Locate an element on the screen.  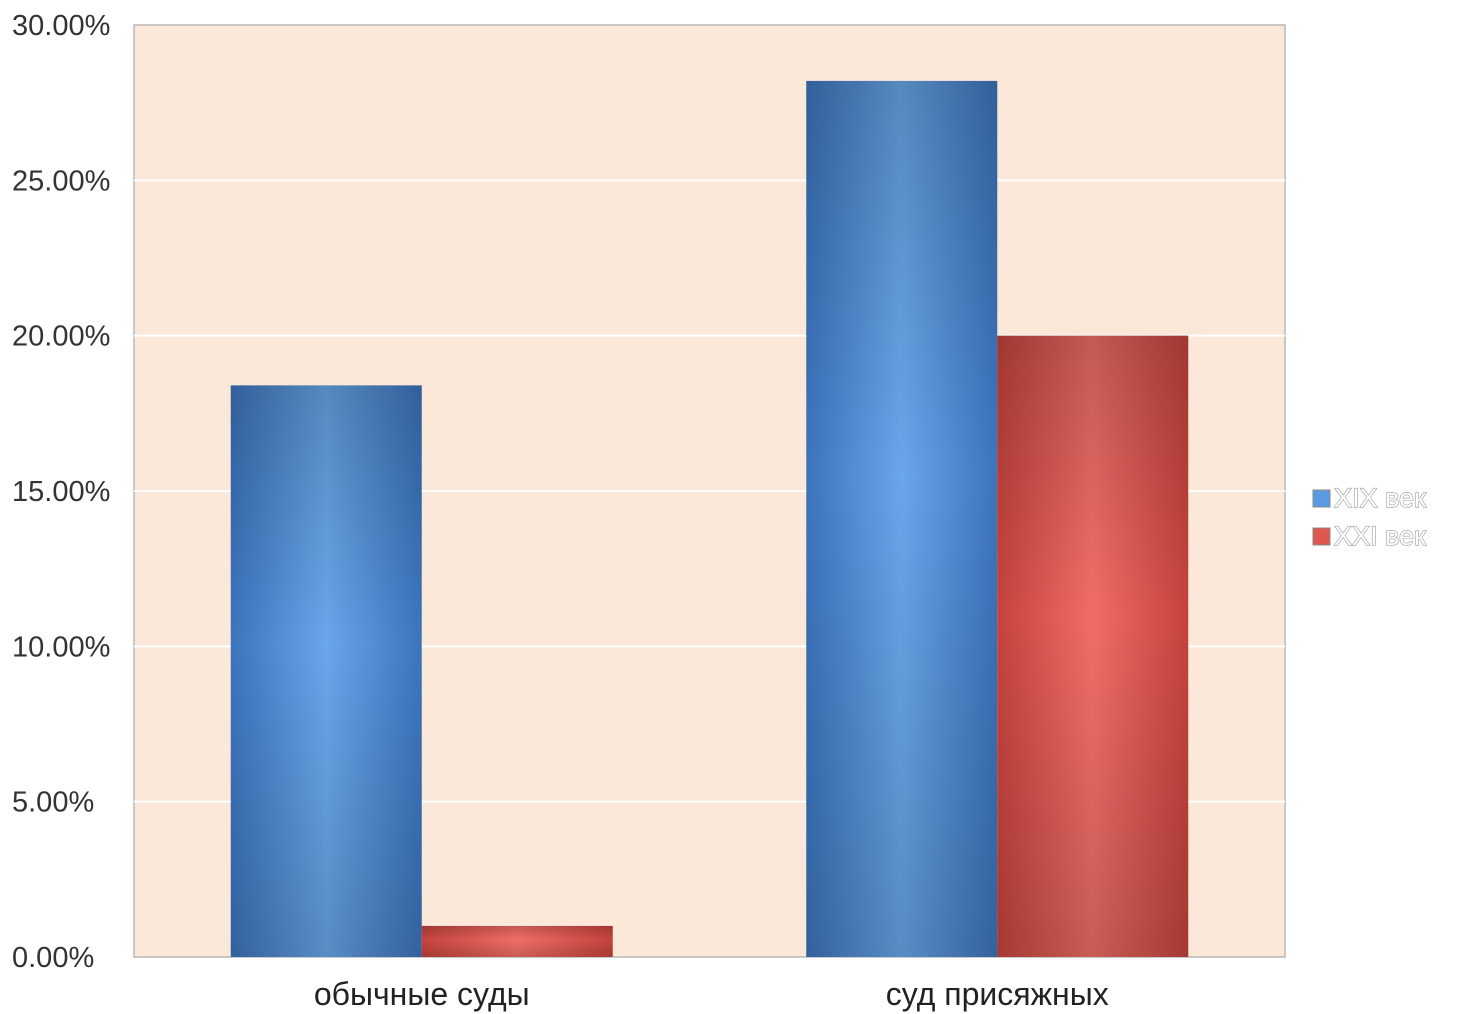
x-axis-categories: обычные суды суд присяжных is located at coordinates (711, 994).